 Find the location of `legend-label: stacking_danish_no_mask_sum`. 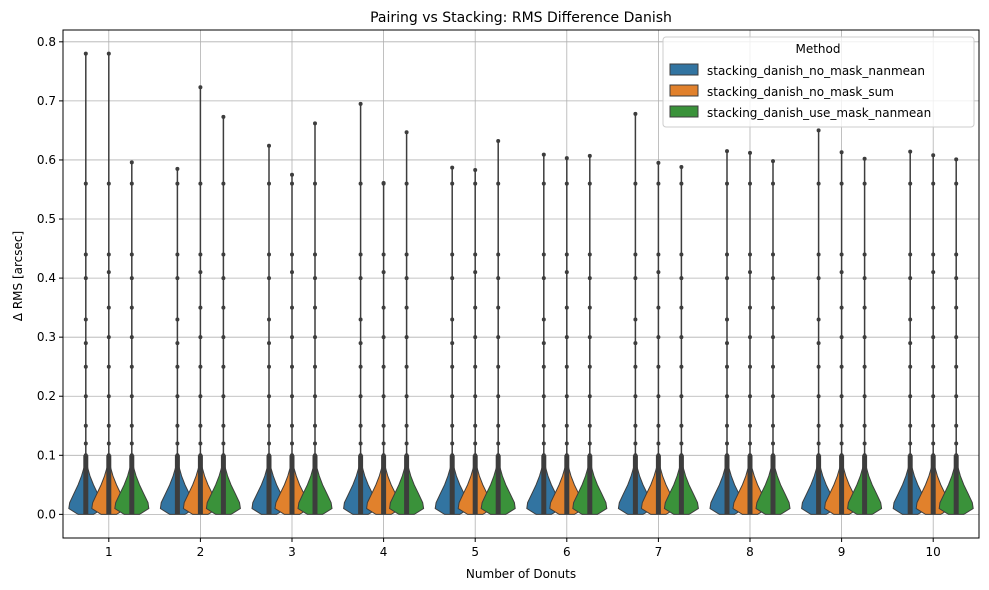

legend-label: stacking_danish_no_mask_sum is located at coordinates (800, 92).